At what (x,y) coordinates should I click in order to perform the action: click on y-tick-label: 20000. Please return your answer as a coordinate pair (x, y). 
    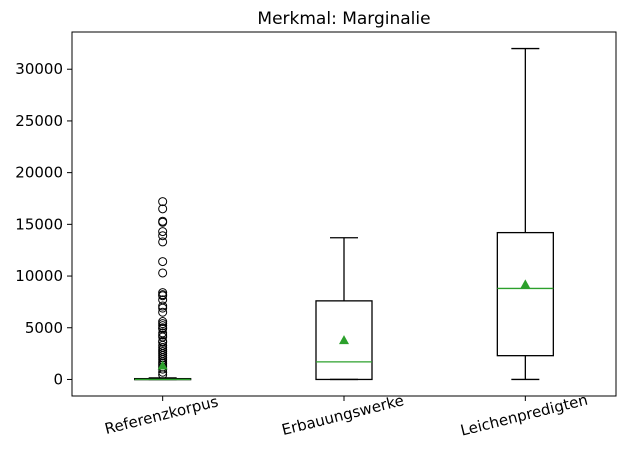
    Looking at the image, I should click on (39, 173).